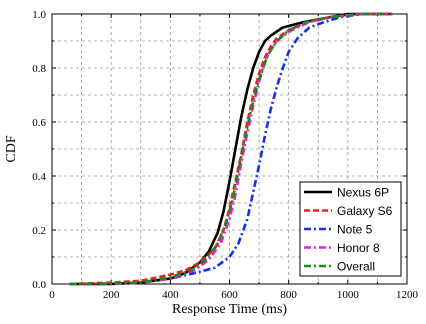  Describe the element at coordinates (39, 231) in the screenshot. I see `y-tick-label: 0.2` at that location.